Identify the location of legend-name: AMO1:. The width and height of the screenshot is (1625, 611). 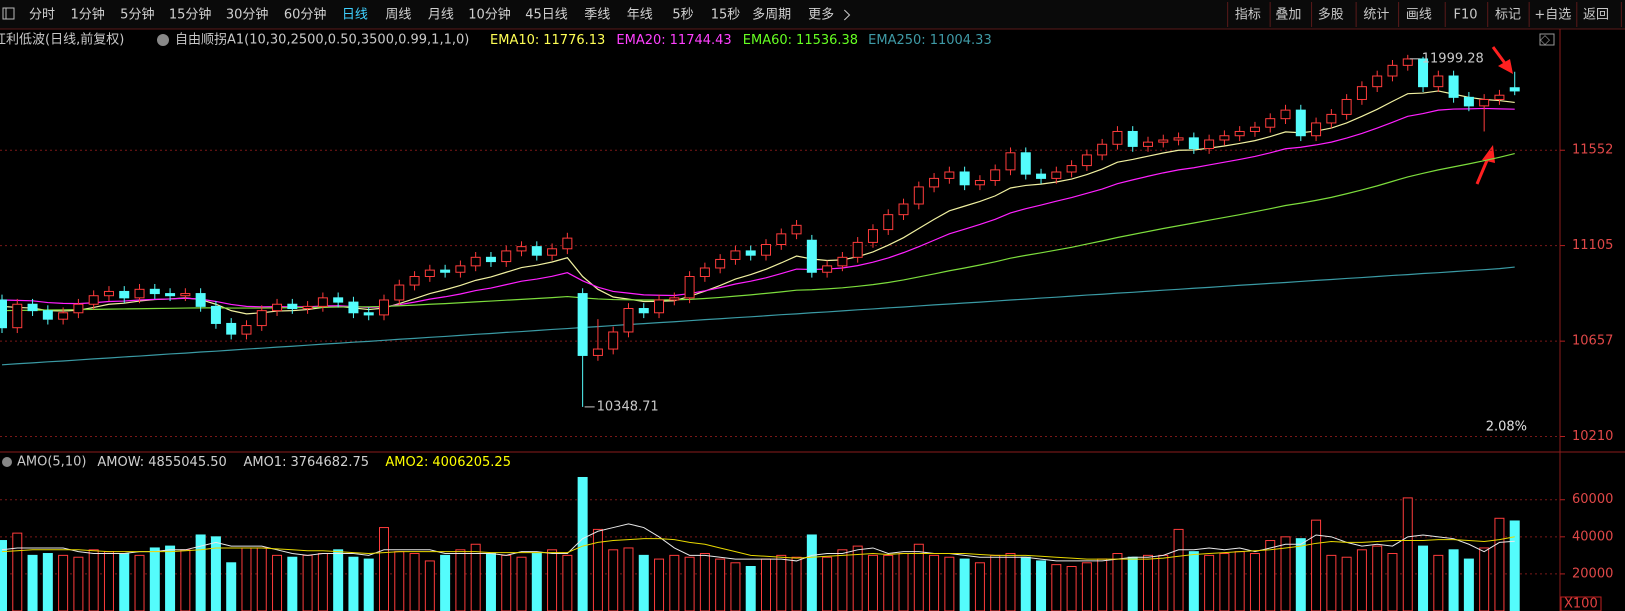
(264, 462).